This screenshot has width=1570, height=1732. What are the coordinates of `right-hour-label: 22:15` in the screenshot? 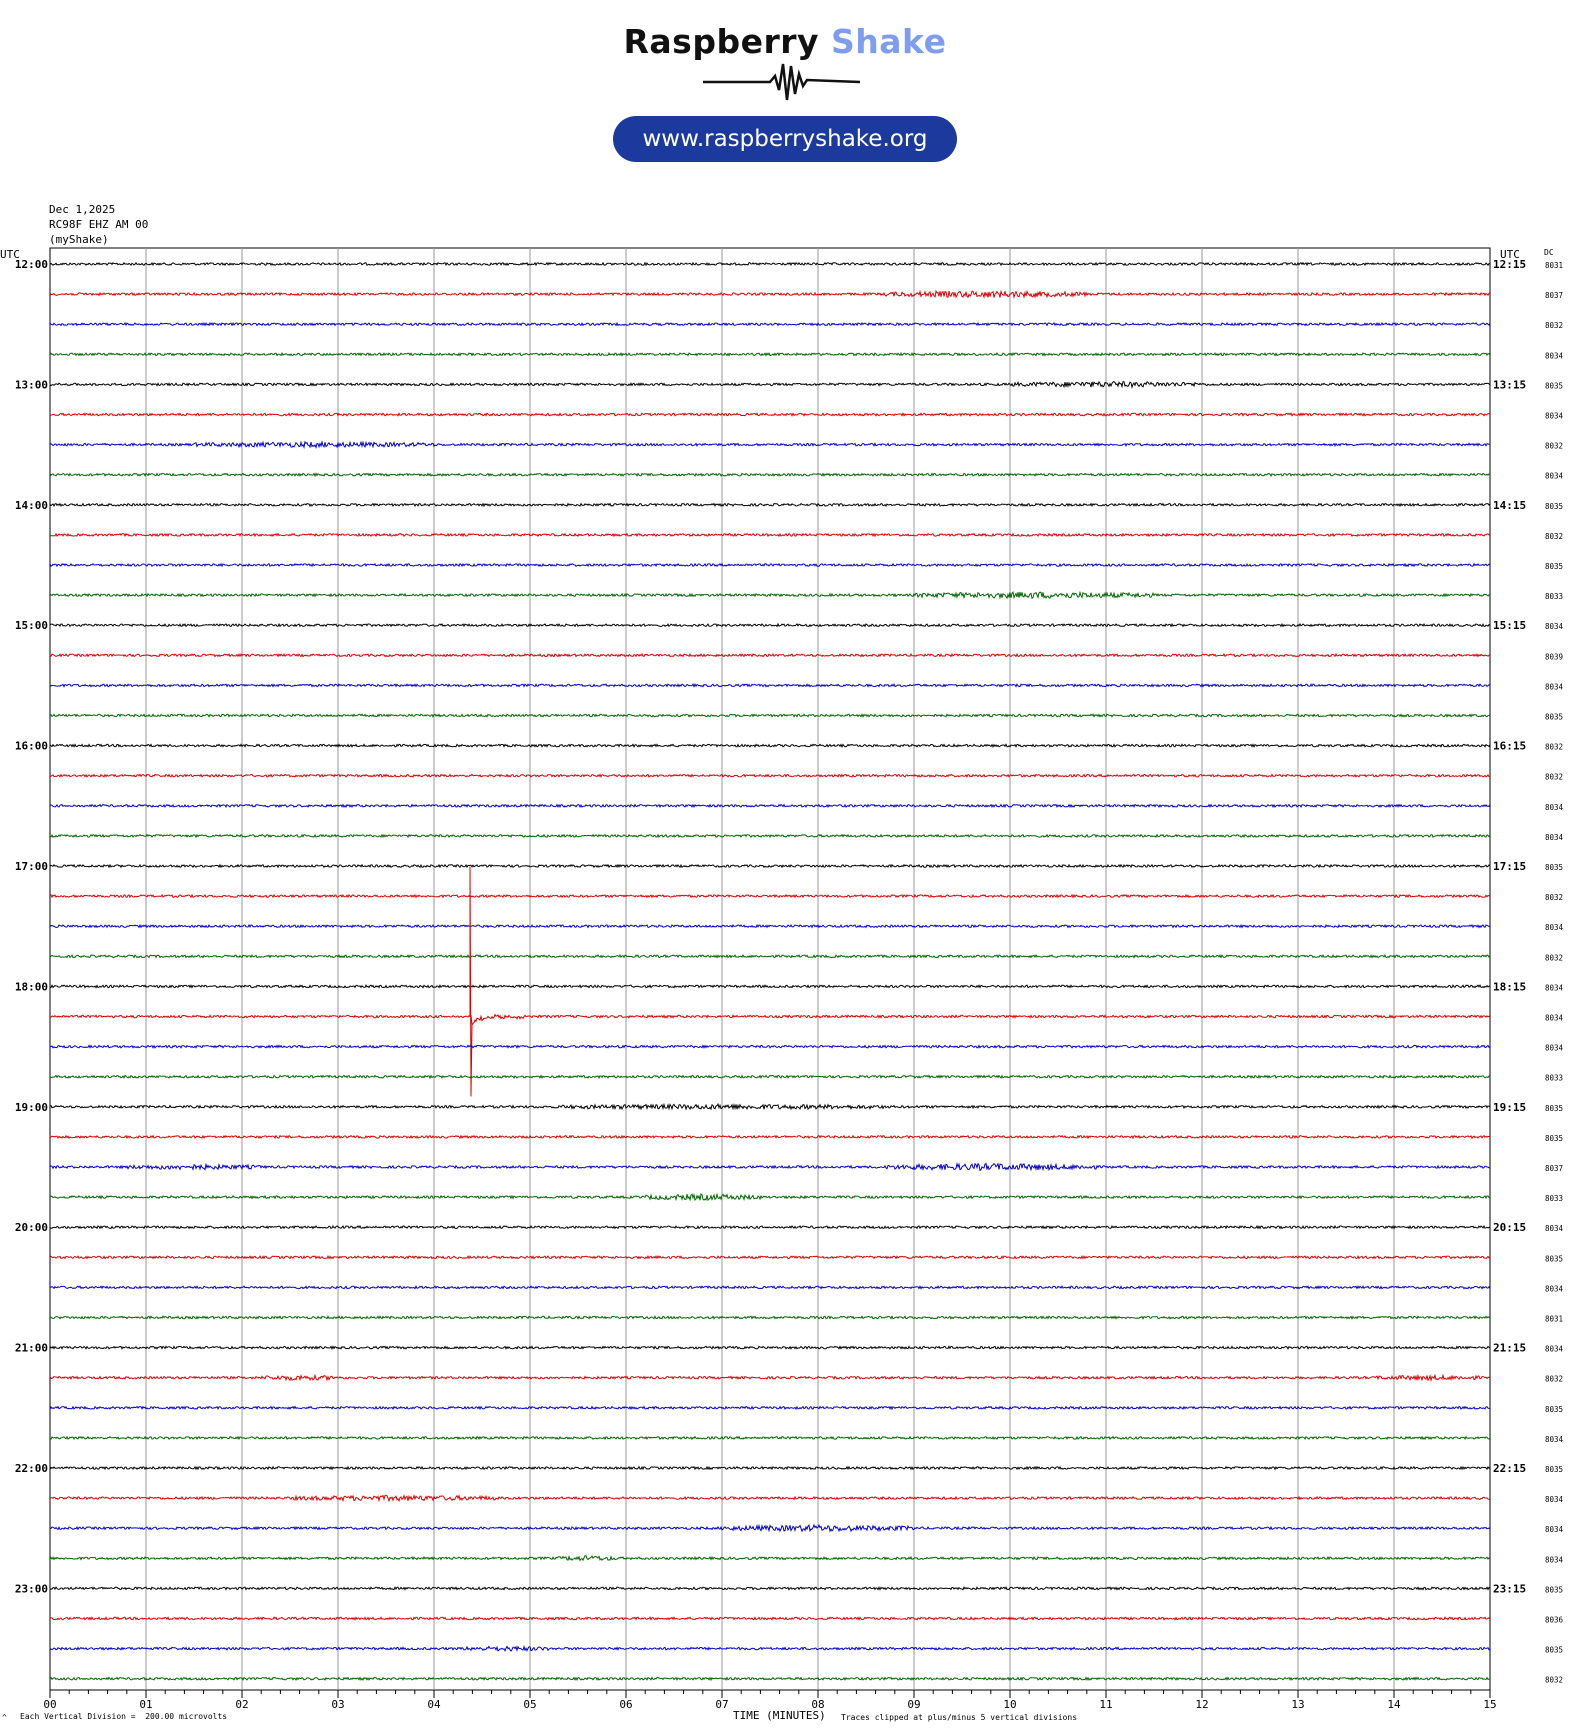 It's located at (1509, 1468).